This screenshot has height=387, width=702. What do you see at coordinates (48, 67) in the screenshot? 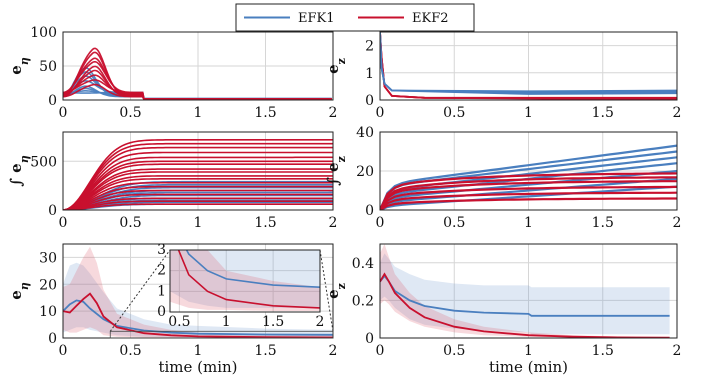
I see `y-tick-label: 50` at bounding box center [48, 67].